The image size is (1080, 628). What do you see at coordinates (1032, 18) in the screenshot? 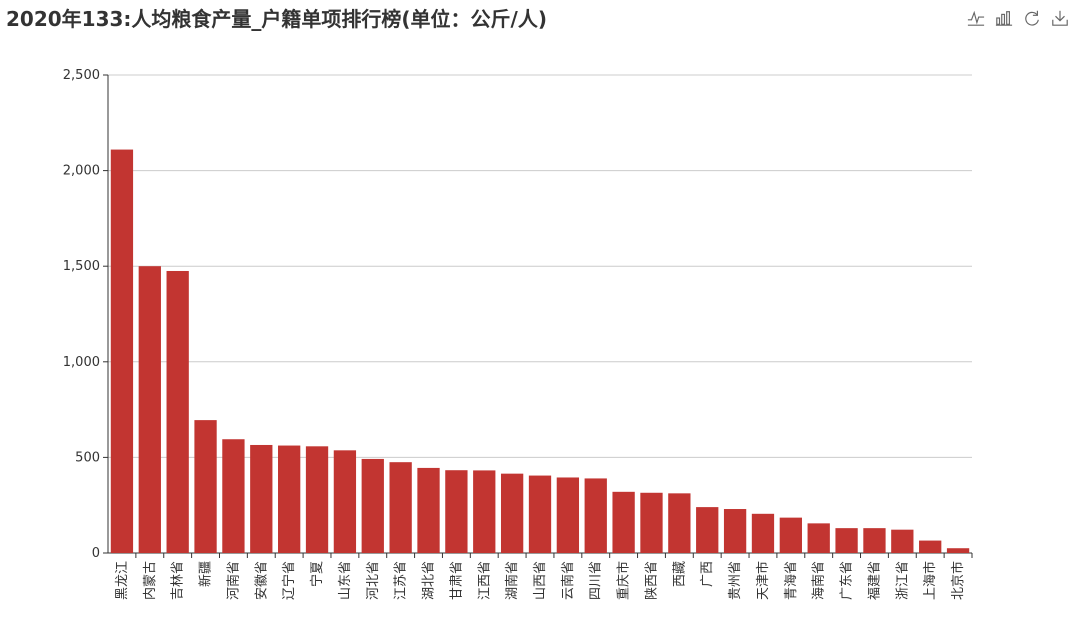
I see `restore-icon` at bounding box center [1032, 18].